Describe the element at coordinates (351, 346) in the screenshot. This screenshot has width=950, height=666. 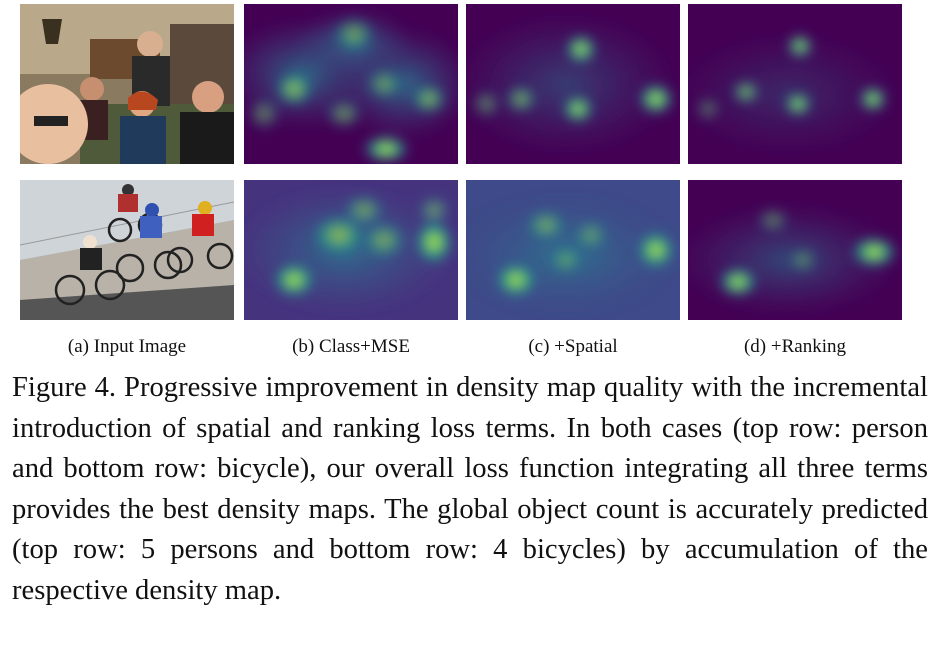
I see `panel-label-class-mse: (b) Class+MSE` at that location.